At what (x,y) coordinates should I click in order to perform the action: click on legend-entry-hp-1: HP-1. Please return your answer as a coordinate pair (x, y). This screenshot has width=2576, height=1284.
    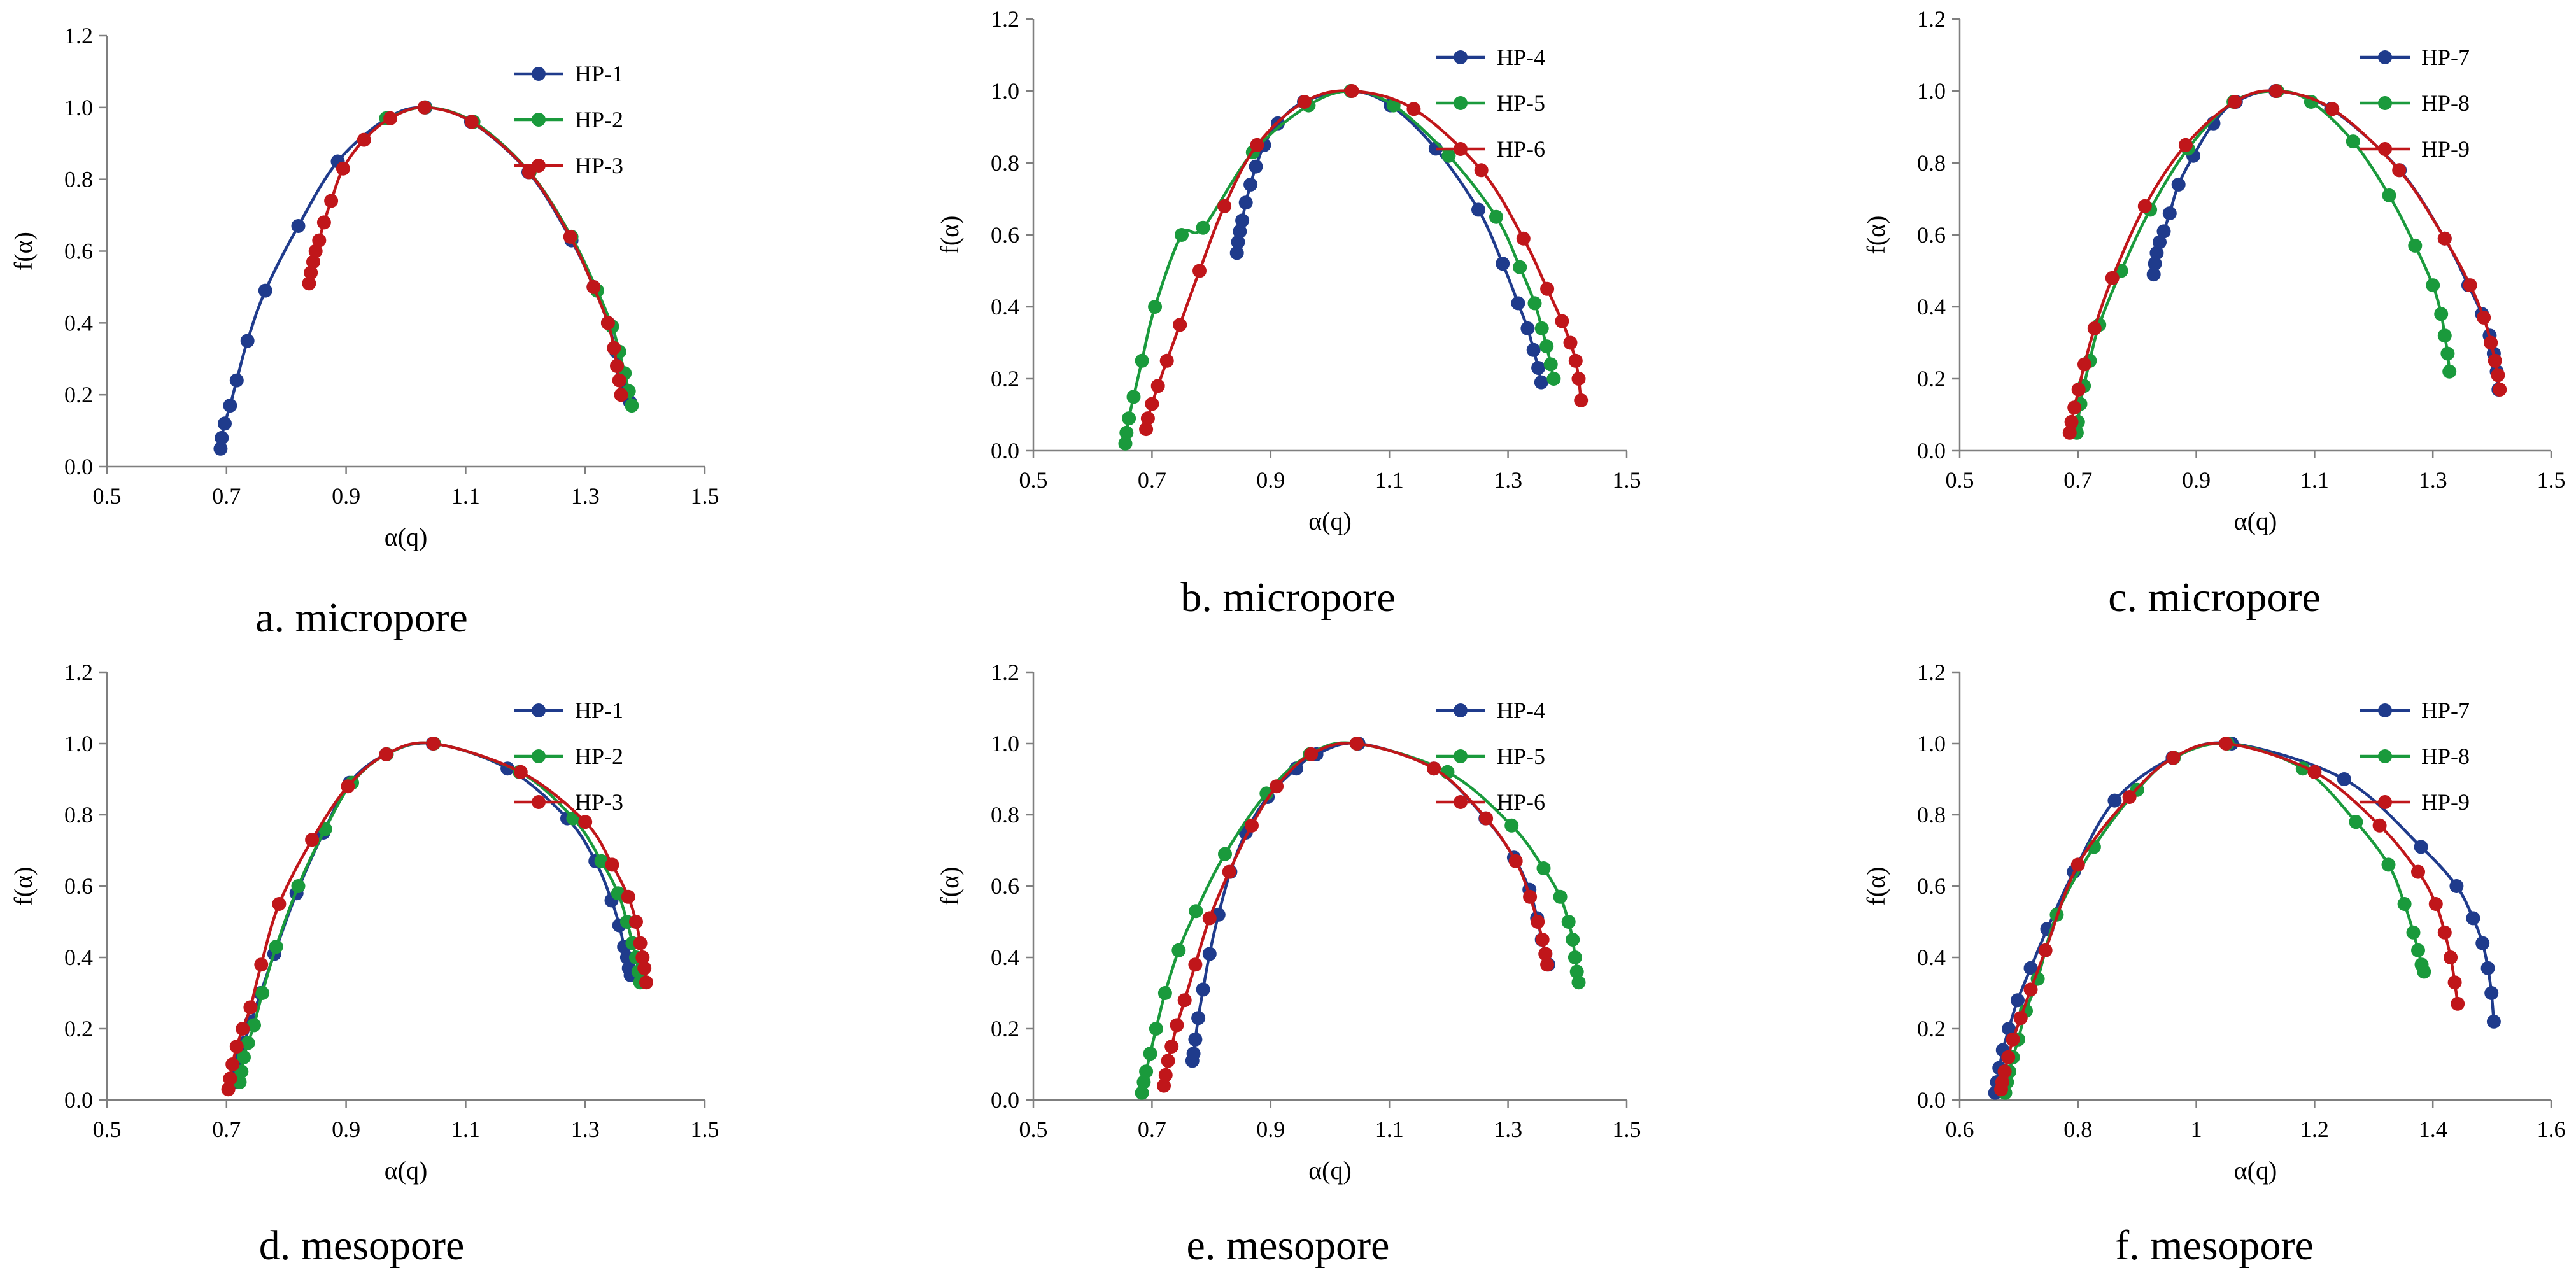
    Looking at the image, I should click on (568, 74).